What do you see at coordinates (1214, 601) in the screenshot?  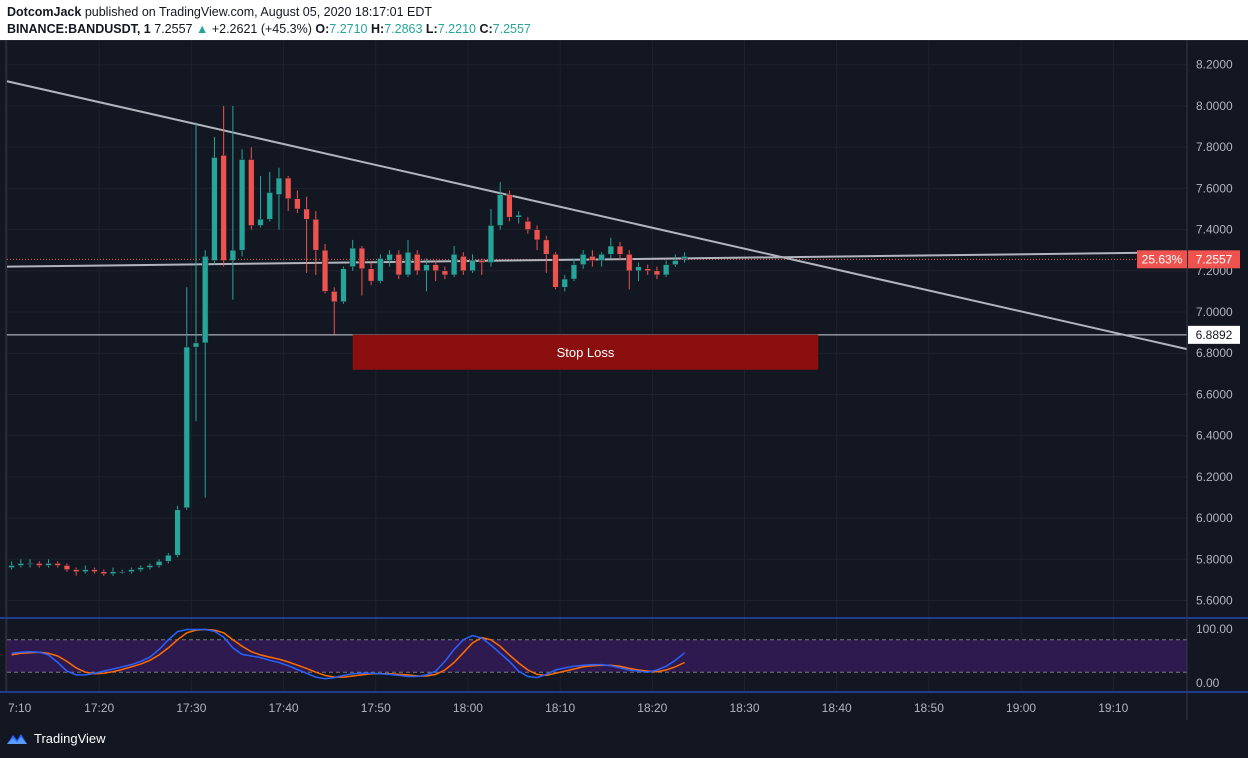 I see `y-tick-label: 5.6000` at bounding box center [1214, 601].